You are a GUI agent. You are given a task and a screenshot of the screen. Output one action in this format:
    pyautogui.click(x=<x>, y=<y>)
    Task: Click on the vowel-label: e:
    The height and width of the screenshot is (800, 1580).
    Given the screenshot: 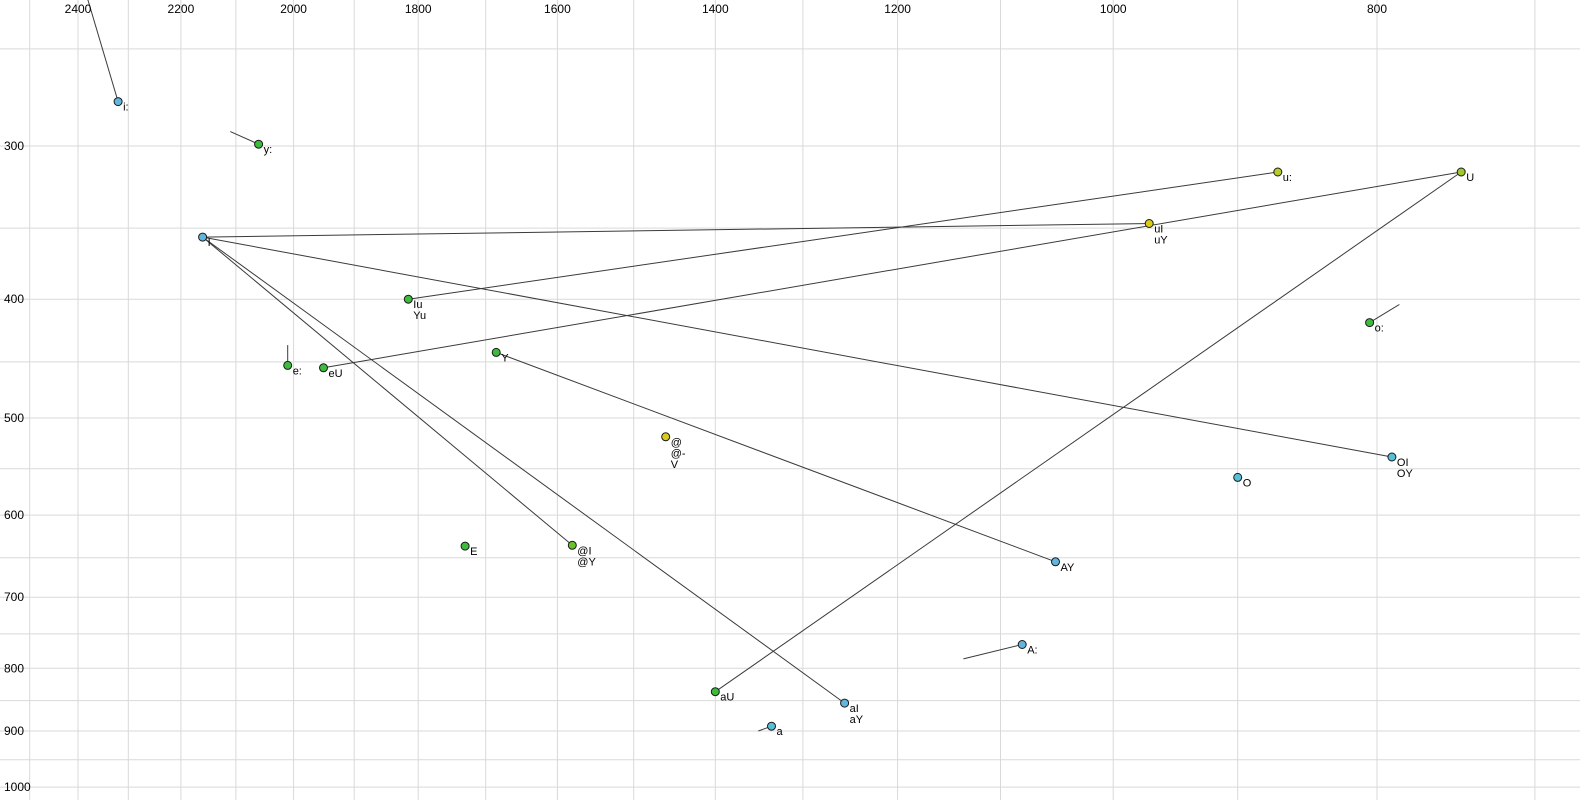 What is the action you would take?
    pyautogui.click(x=297, y=371)
    